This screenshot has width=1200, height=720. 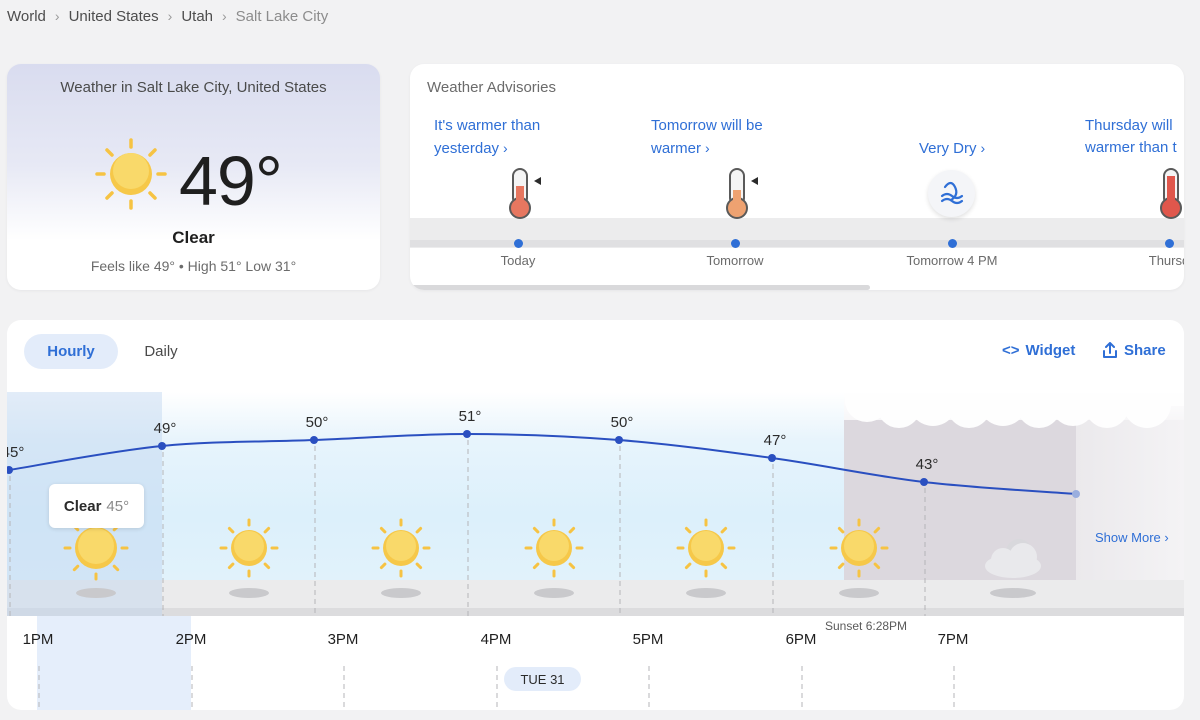 I want to click on hour-temperature: 47°, so click(x=775, y=440).